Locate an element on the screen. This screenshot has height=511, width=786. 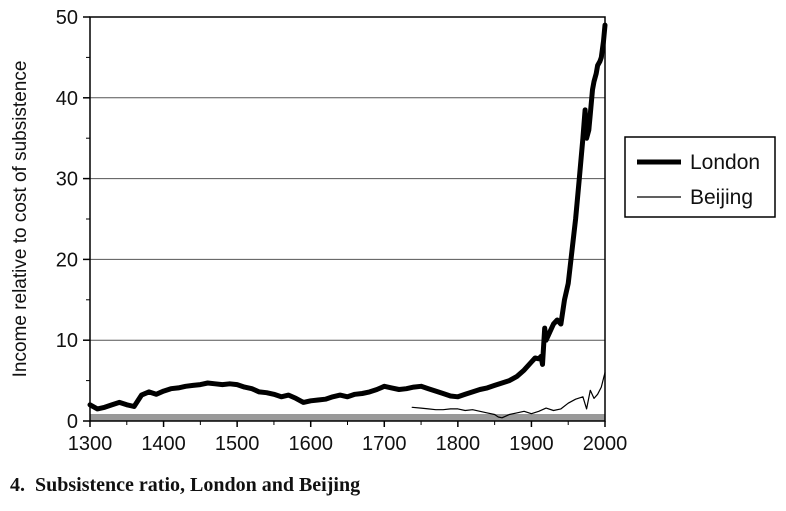
x-tick-label: 1600 is located at coordinates (310, 444).